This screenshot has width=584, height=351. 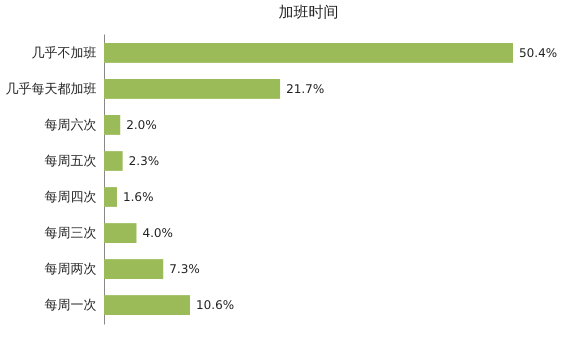 What do you see at coordinates (144, 161) in the screenshot?
I see `data-label: 2.3%` at bounding box center [144, 161].